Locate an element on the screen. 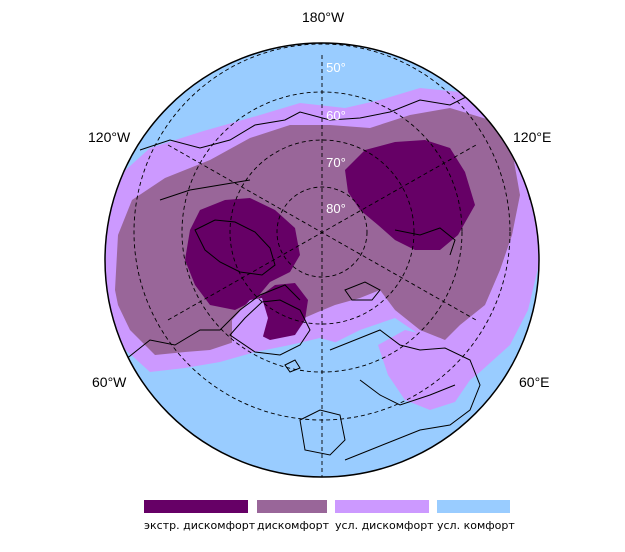 The image size is (625, 552). lon-label-60w: 60°W is located at coordinates (109, 382).